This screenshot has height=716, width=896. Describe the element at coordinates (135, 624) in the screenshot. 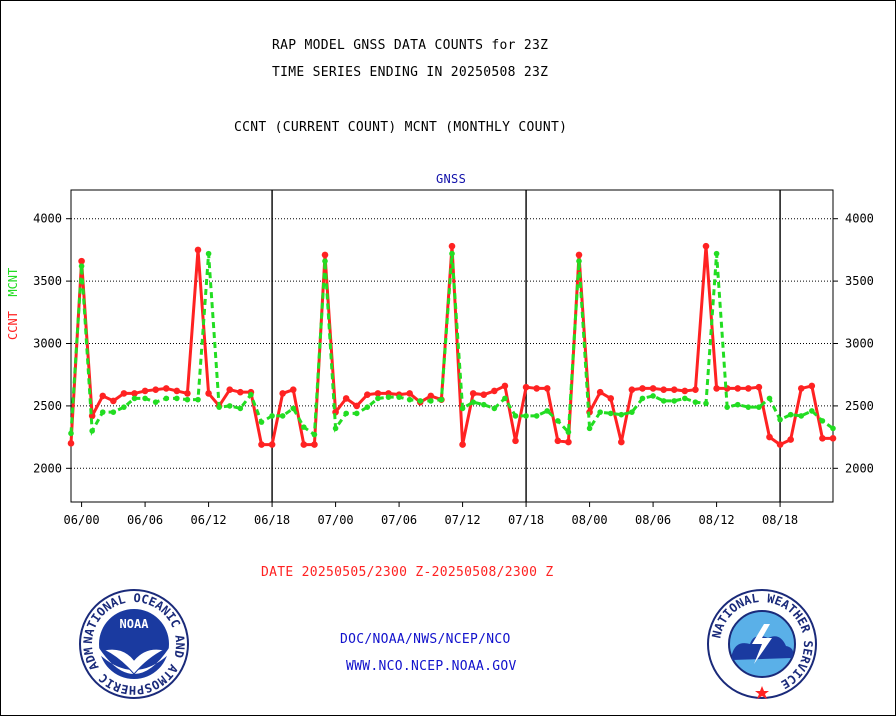

I see `noaa-logo-text: NOAA` at that location.